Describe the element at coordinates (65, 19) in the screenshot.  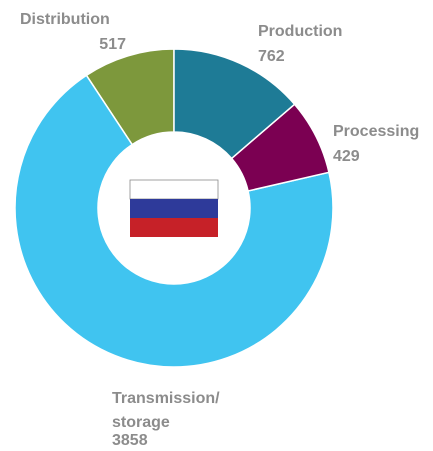
I see `category-label: Distribution` at that location.